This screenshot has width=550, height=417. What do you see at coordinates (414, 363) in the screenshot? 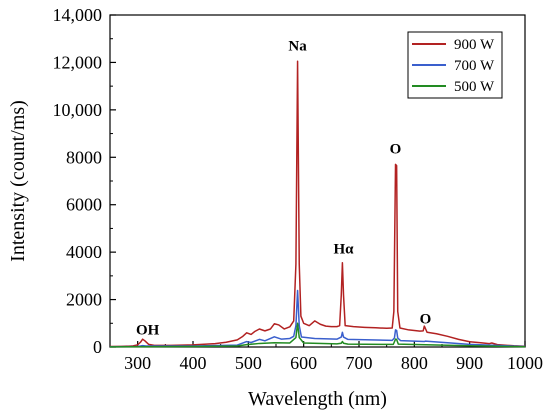
I see `x-tick-label: 800` at bounding box center [414, 363].